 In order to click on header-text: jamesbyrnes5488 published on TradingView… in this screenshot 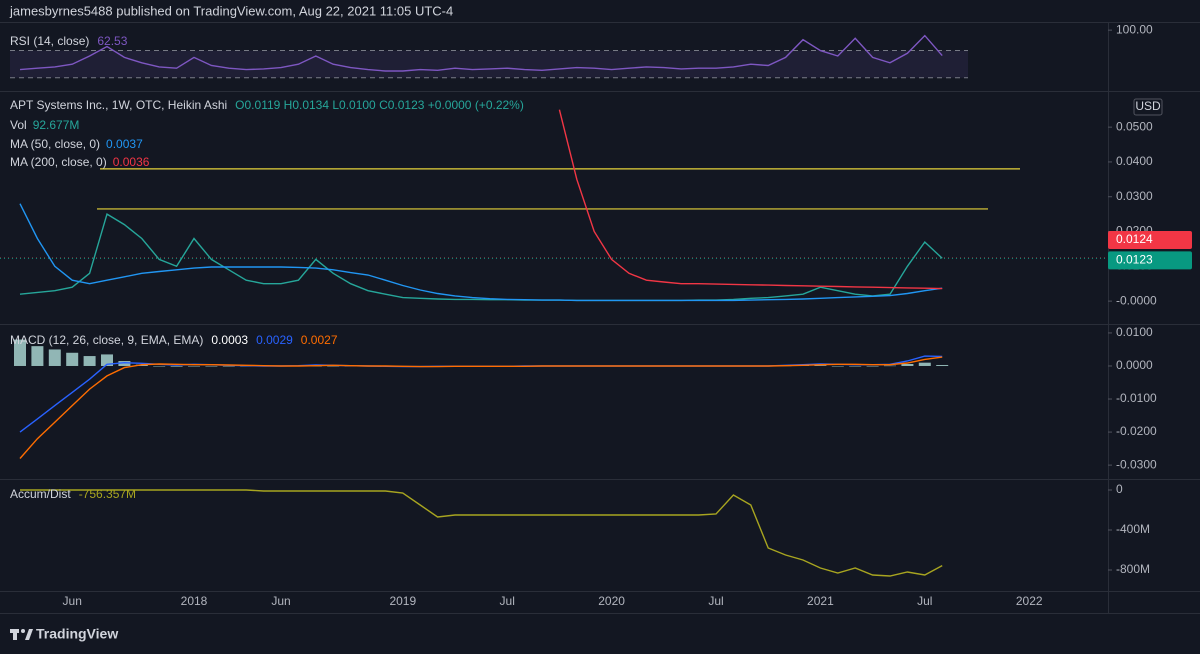, I will do `click(231, 10)`.